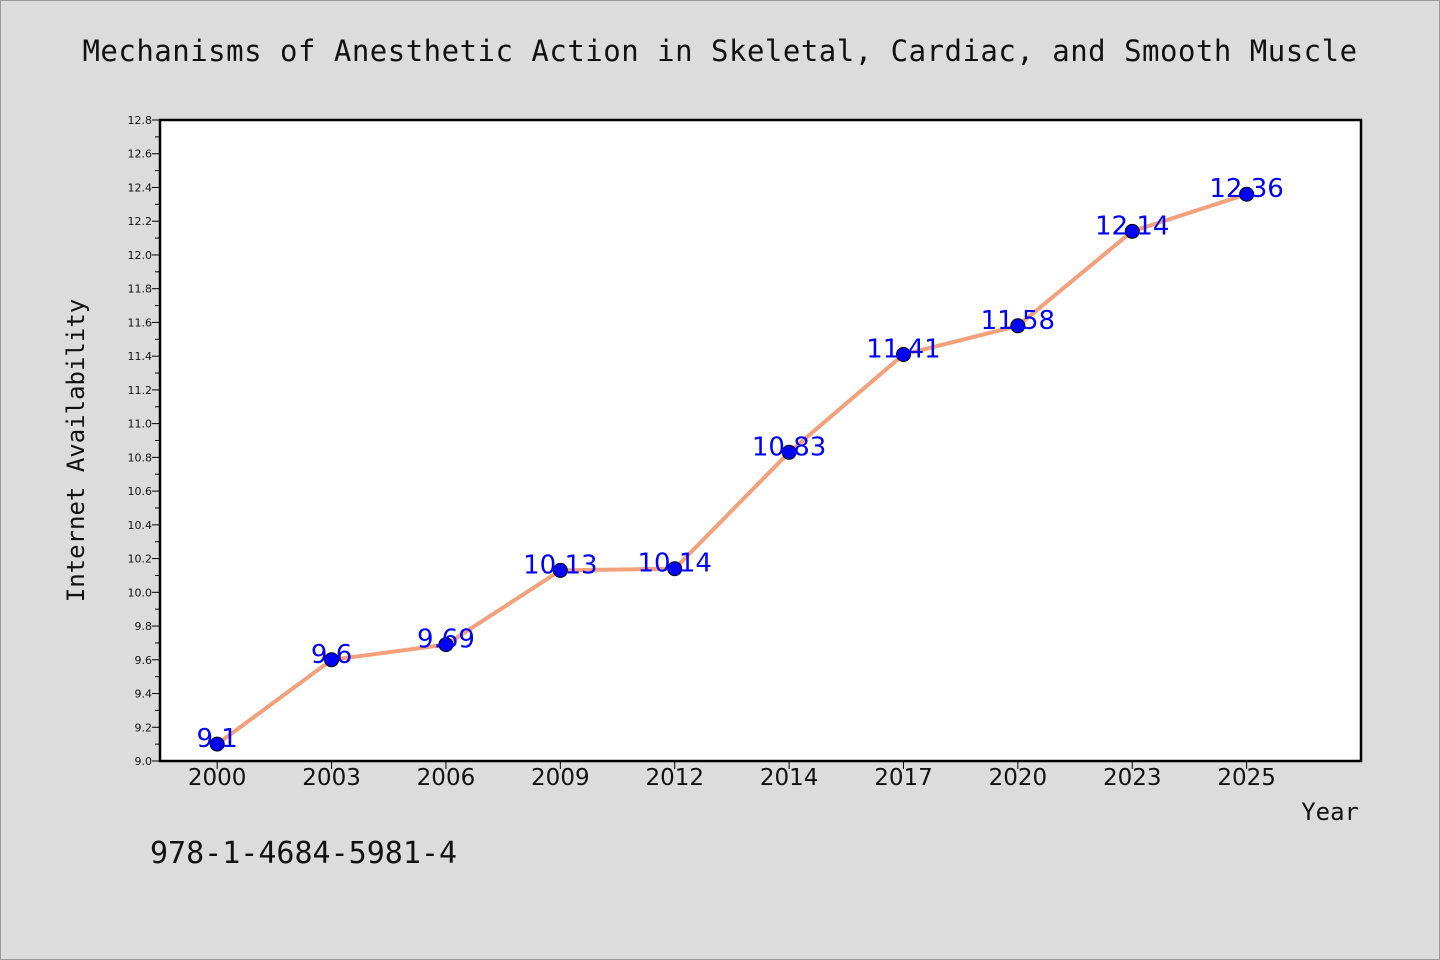 This screenshot has height=960, width=1440. I want to click on x-tick-label: 2020, so click(1018, 778).